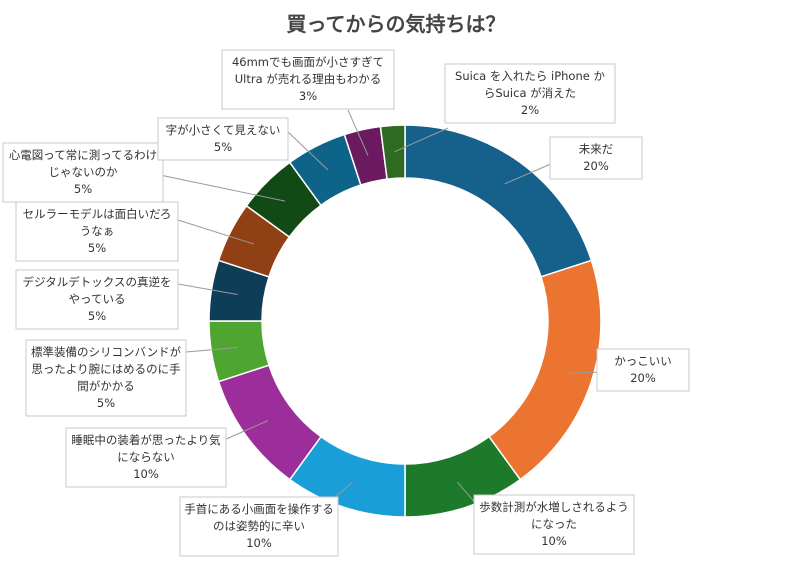  Describe the element at coordinates (223, 130) in the screenshot. I see `slice-label: 字が小さくて見えない` at that location.